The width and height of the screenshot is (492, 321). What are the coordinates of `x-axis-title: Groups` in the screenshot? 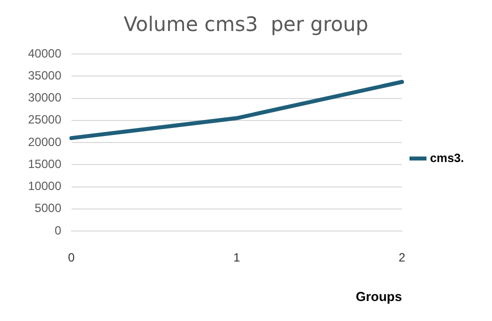 It's located at (379, 296).